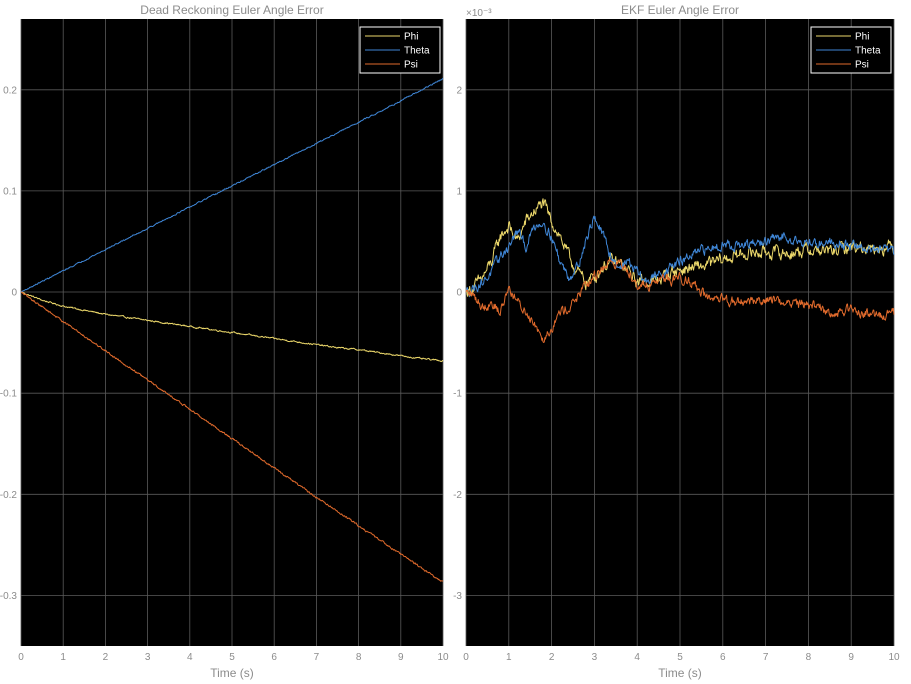 The height and width of the screenshot is (684, 911). Describe the element at coordinates (459, 90) in the screenshot. I see `y-tick-label: 2` at that location.